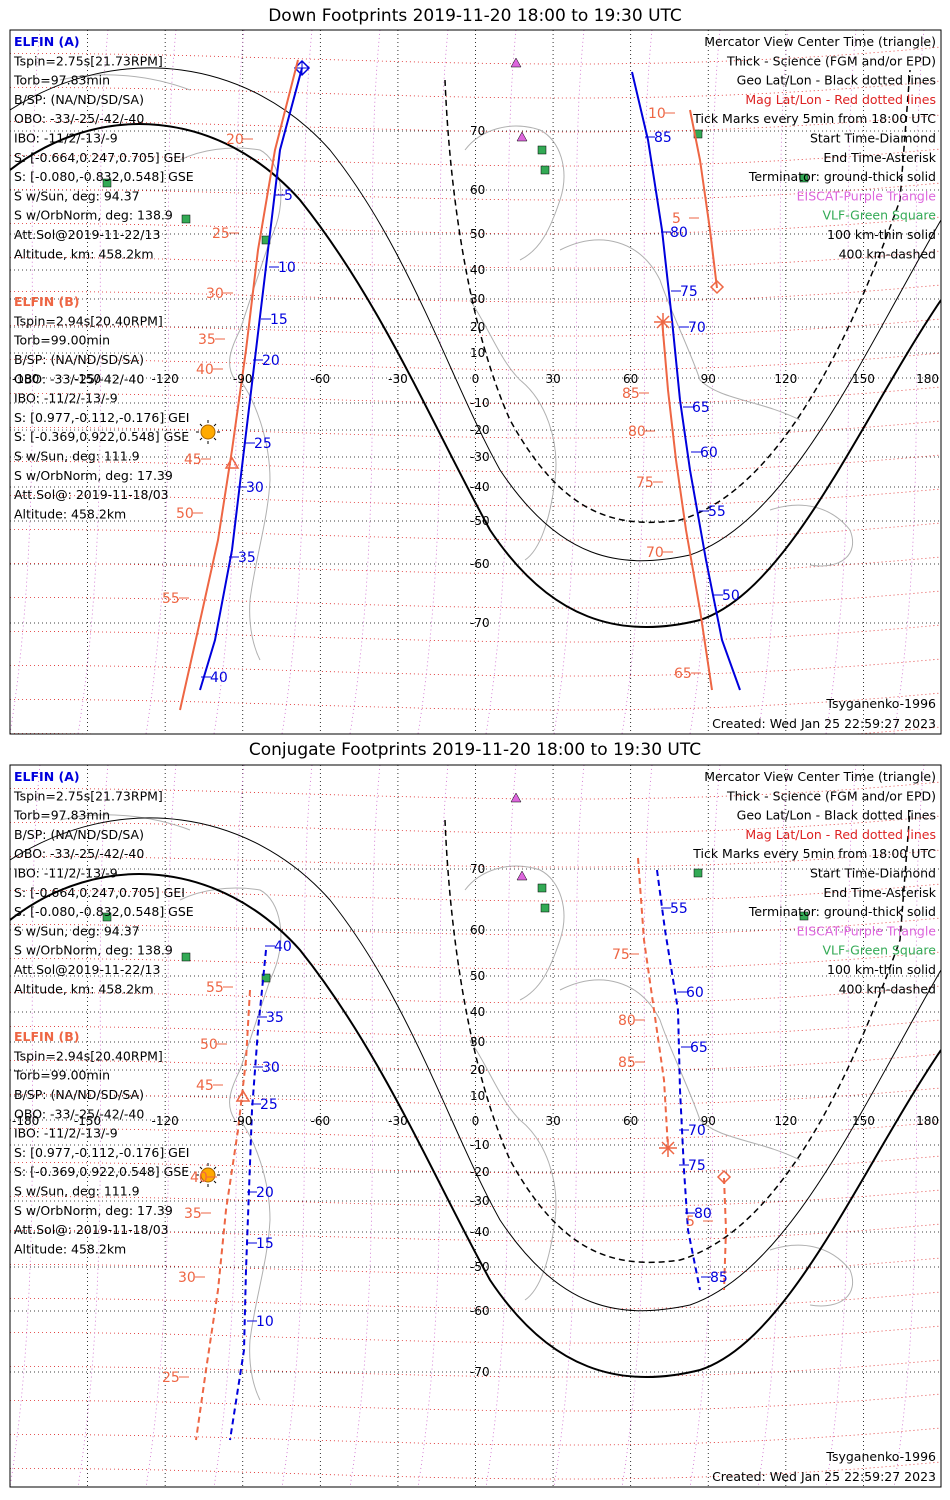 This screenshot has width=950, height=1500. What do you see at coordinates (61, 80) in the screenshot?
I see `elfin-a-info-line: Torb=97.83min` at bounding box center [61, 80].